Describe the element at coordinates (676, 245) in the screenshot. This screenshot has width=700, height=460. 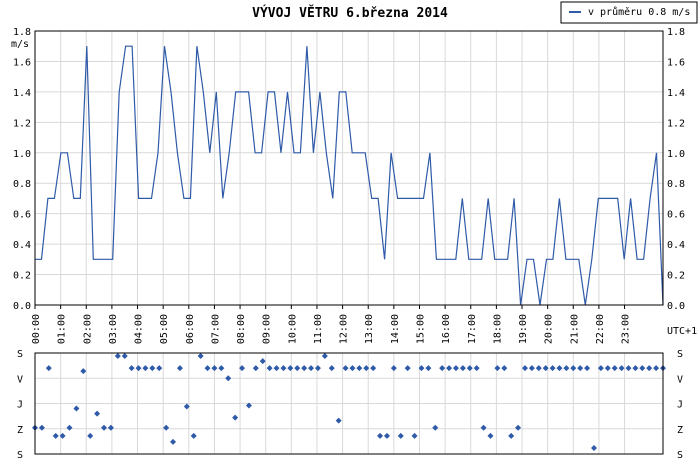
I see `y-tick-label: 0.4` at that location.